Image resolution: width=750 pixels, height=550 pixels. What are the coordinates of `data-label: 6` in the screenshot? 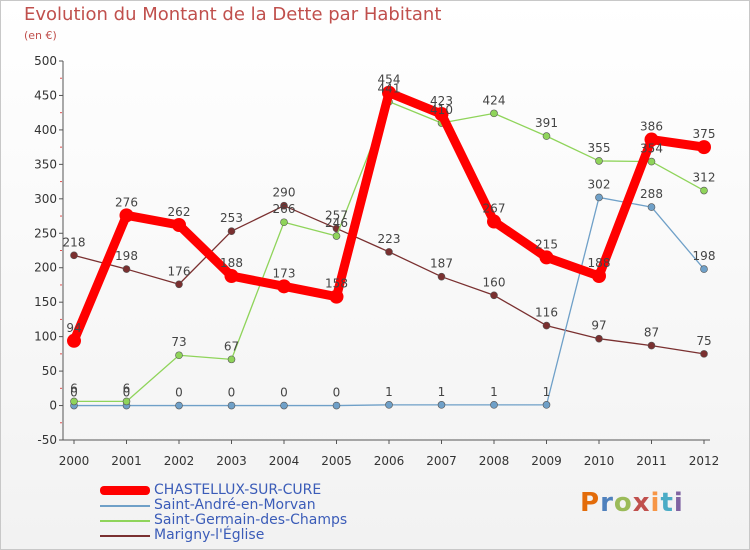 It's located at (74, 388).